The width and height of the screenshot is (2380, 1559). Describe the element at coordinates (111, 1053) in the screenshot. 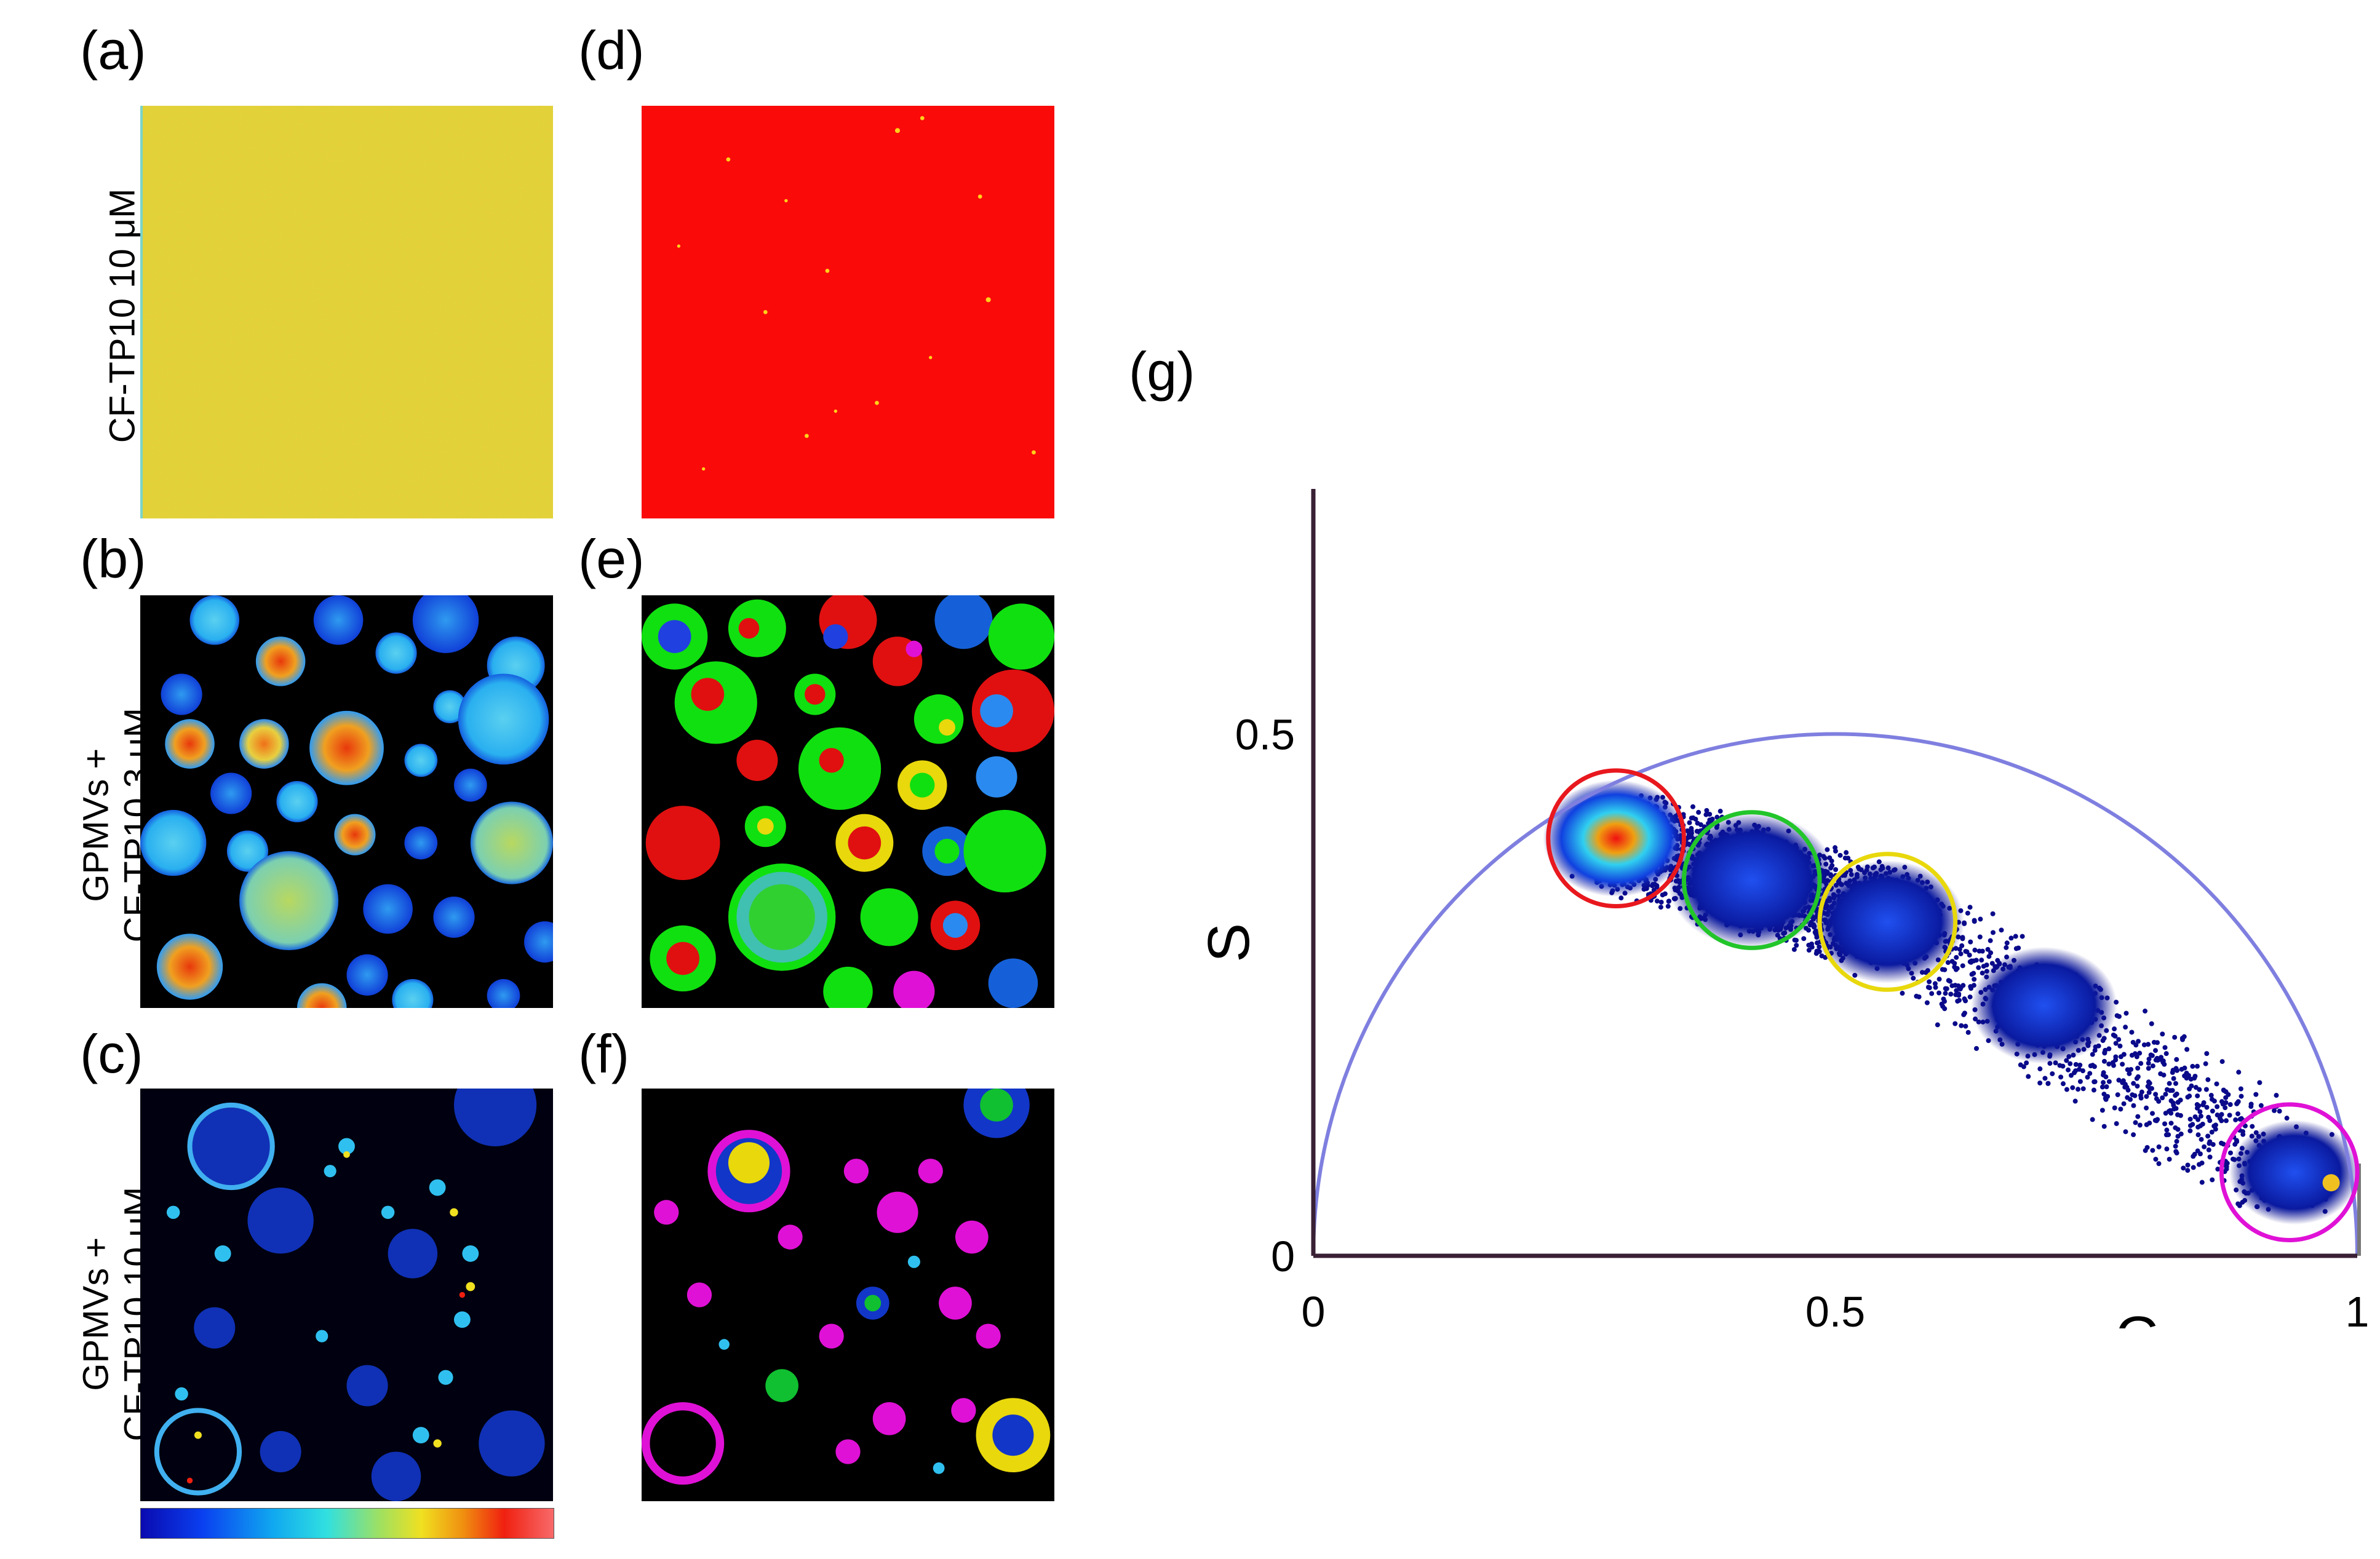

I see `panel-label-c: (c)` at that location.